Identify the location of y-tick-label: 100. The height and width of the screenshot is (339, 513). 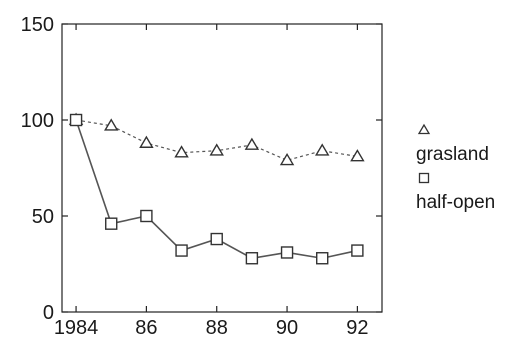
(37, 121).